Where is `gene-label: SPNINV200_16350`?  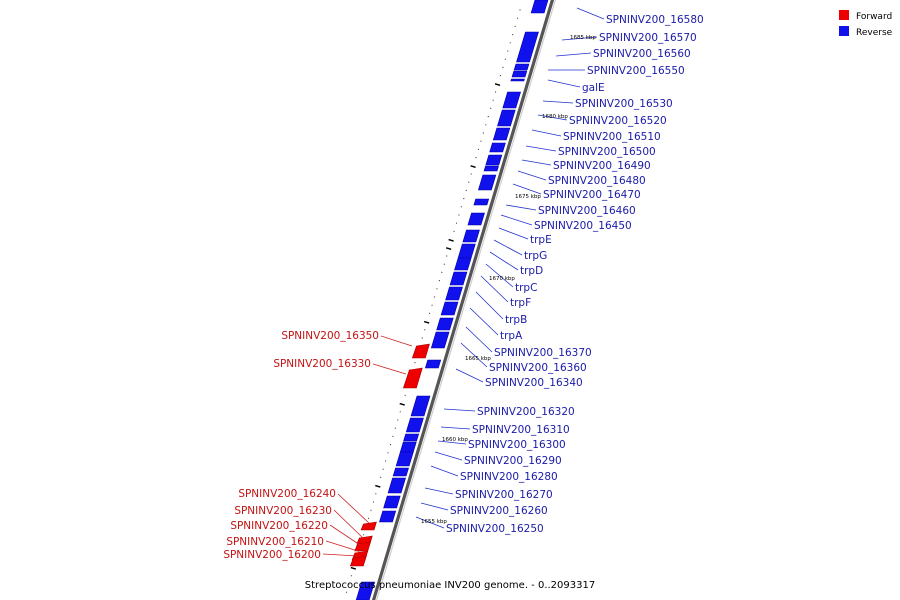 gene-label: SPNINV200_16350 is located at coordinates (330, 336).